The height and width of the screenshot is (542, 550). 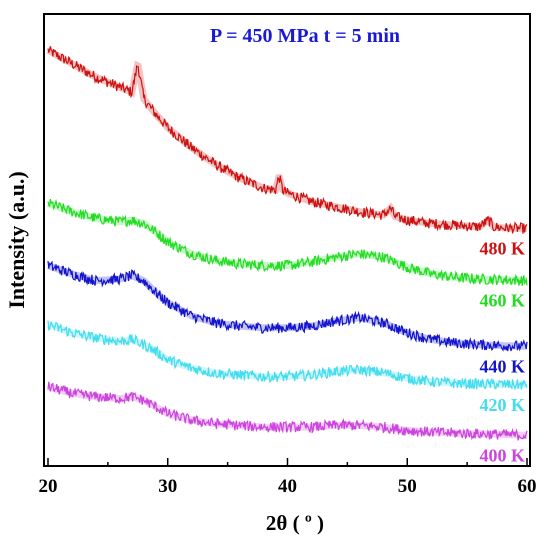 What do you see at coordinates (527, 486) in the screenshot?
I see `x-tick-label: 60` at bounding box center [527, 486].